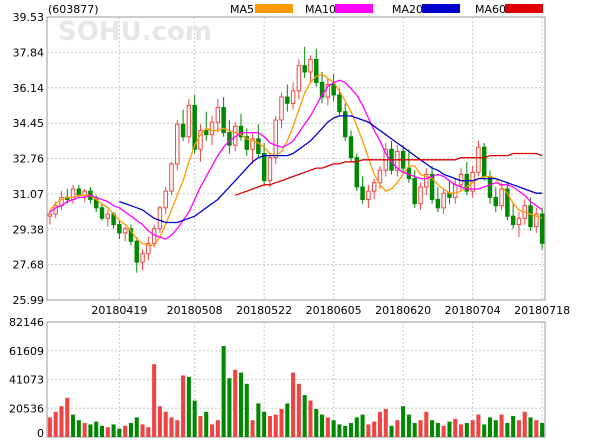  What do you see at coordinates (354, 8) in the screenshot?
I see `legend-swatch-ma10` at bounding box center [354, 8].